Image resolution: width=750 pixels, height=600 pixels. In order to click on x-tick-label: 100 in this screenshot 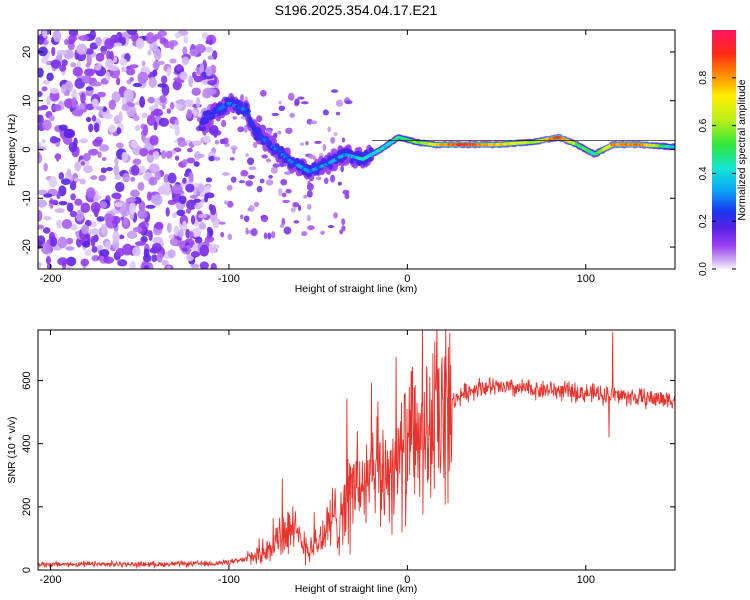, I will do `click(586, 279)`.